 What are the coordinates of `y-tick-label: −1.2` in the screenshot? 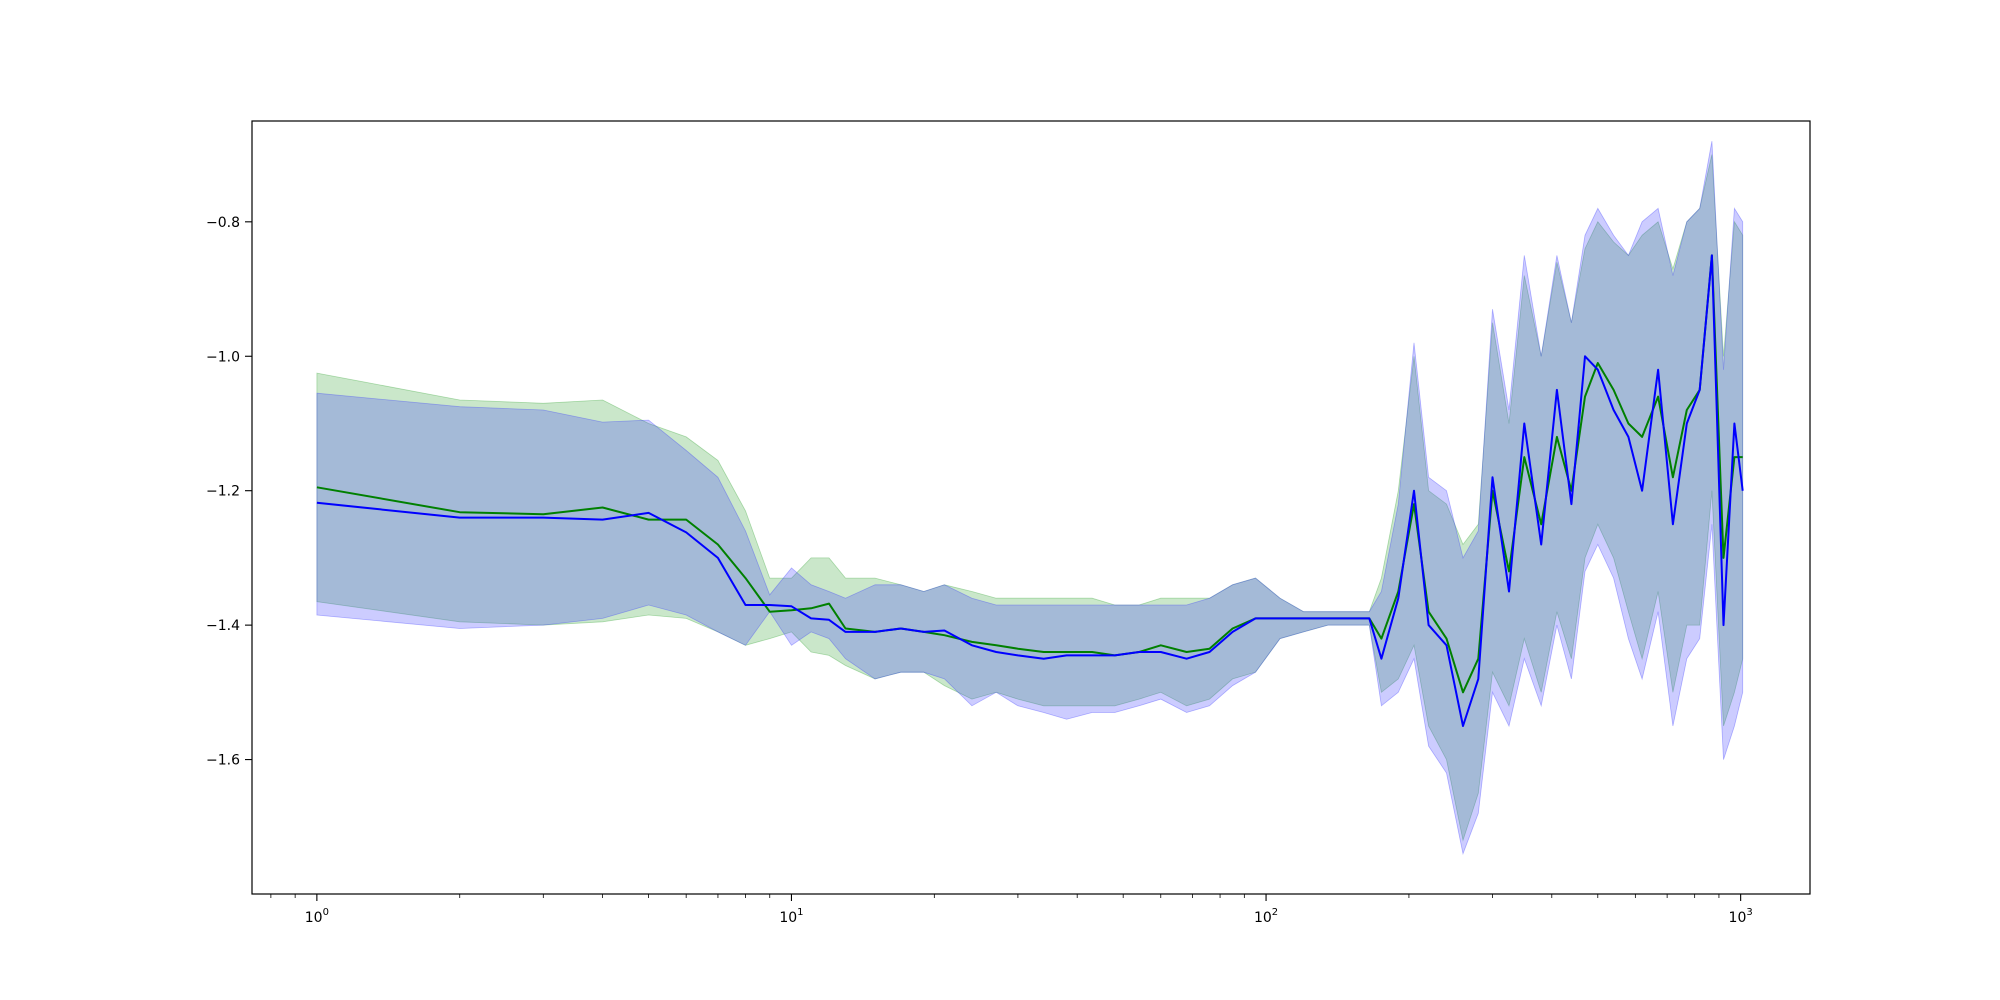 It's located at (223, 492).